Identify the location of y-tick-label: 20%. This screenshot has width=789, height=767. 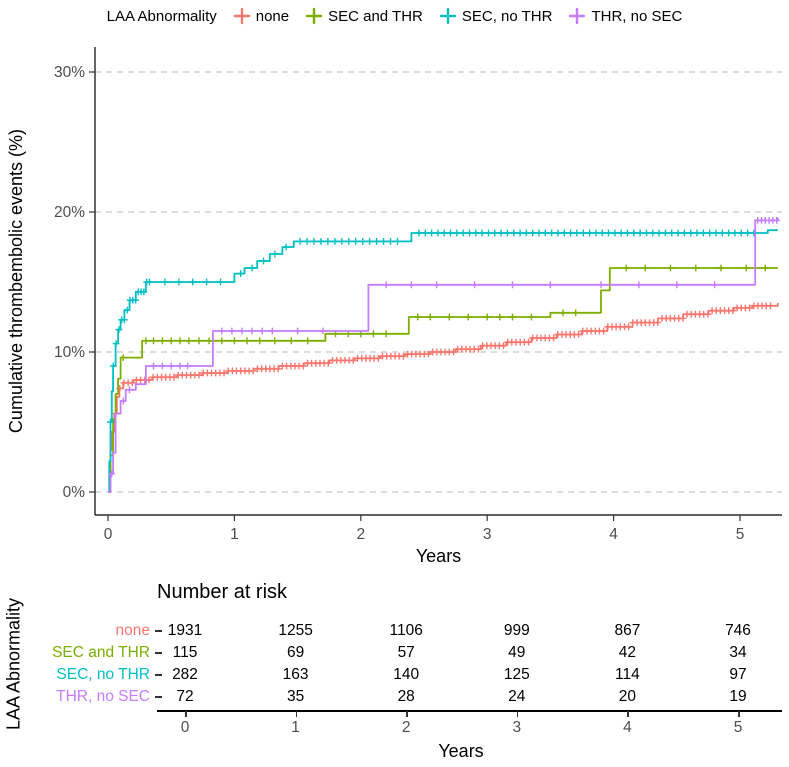
(69, 212).